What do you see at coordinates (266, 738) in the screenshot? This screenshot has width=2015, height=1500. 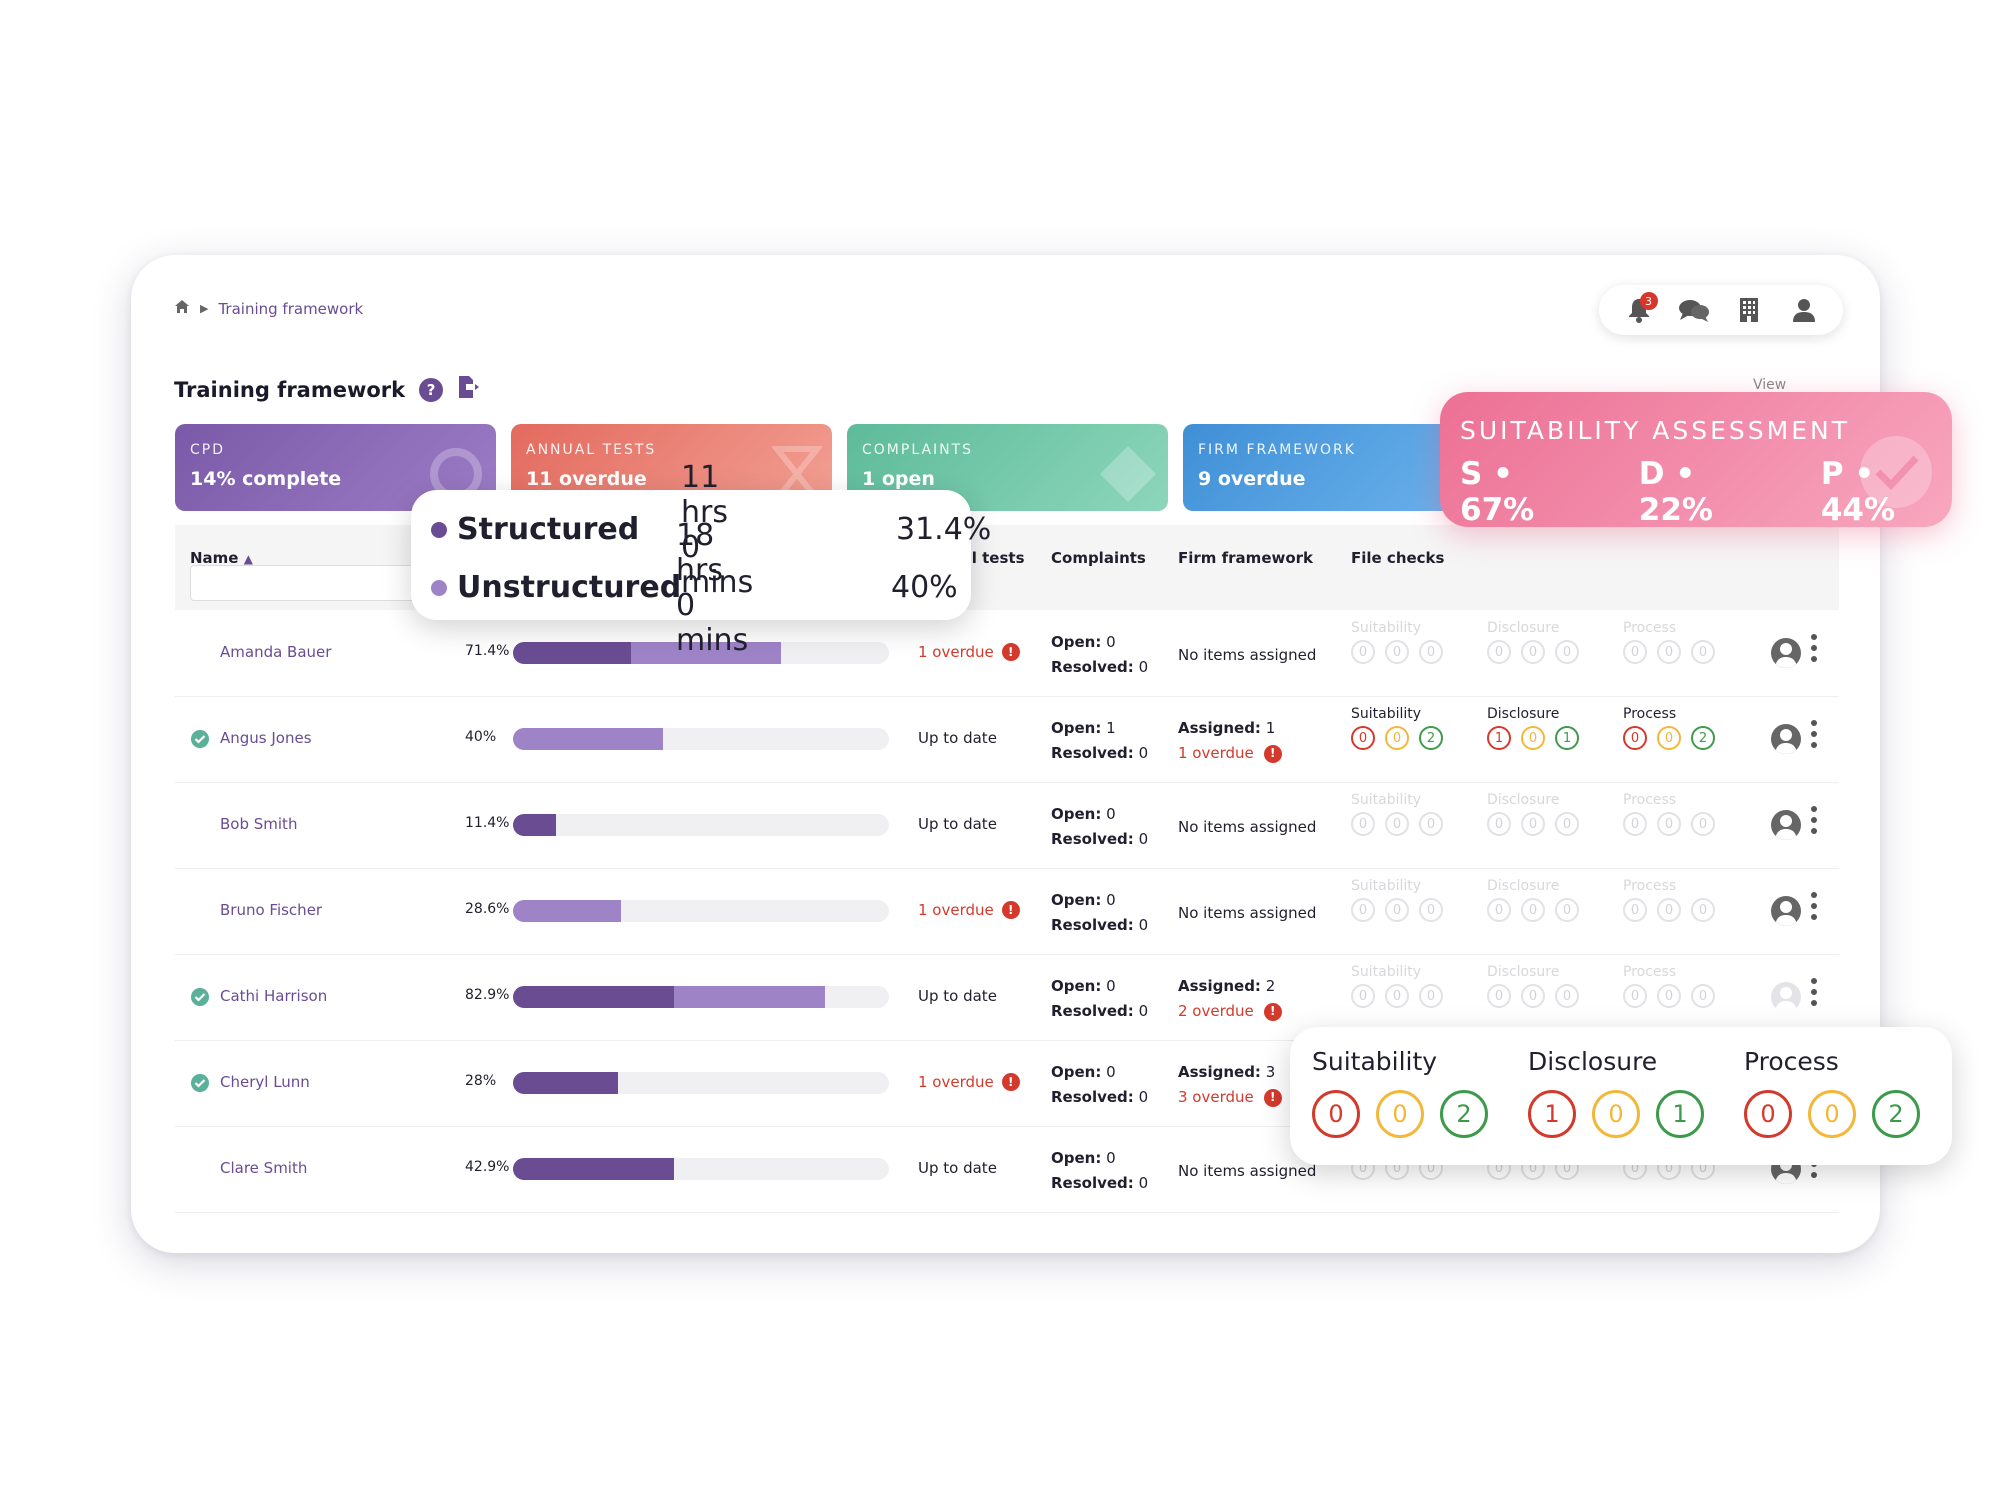 I see `employee-name-link: Angus Jones` at bounding box center [266, 738].